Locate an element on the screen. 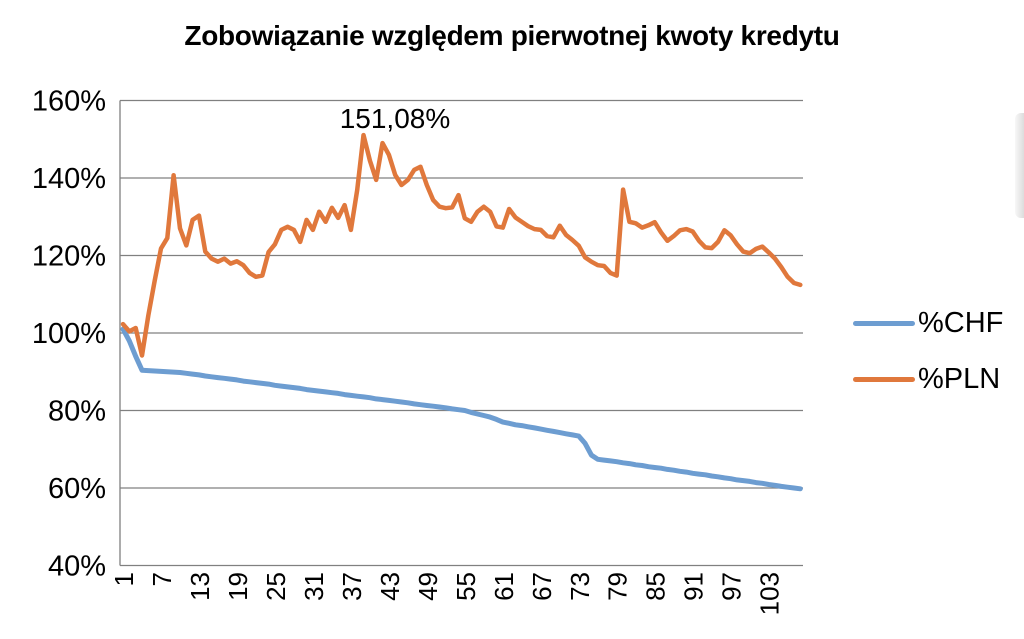 The width and height of the screenshot is (1024, 639). chart-legend: %CHF %PLN is located at coordinates (928, 351).